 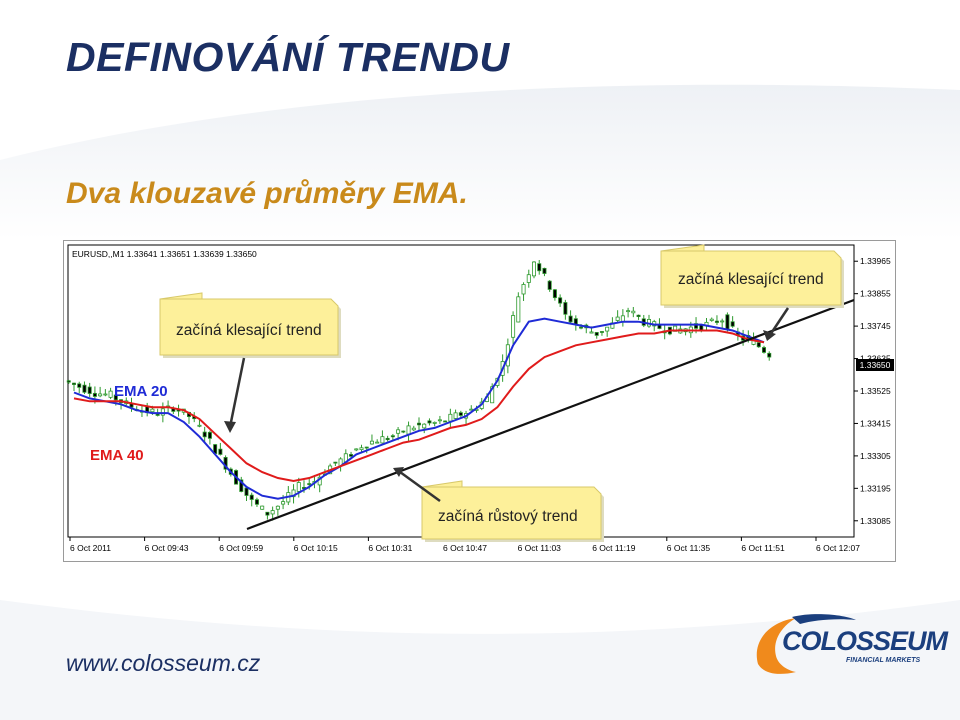 I want to click on current-price-label: 1.33650, so click(x=875, y=365).